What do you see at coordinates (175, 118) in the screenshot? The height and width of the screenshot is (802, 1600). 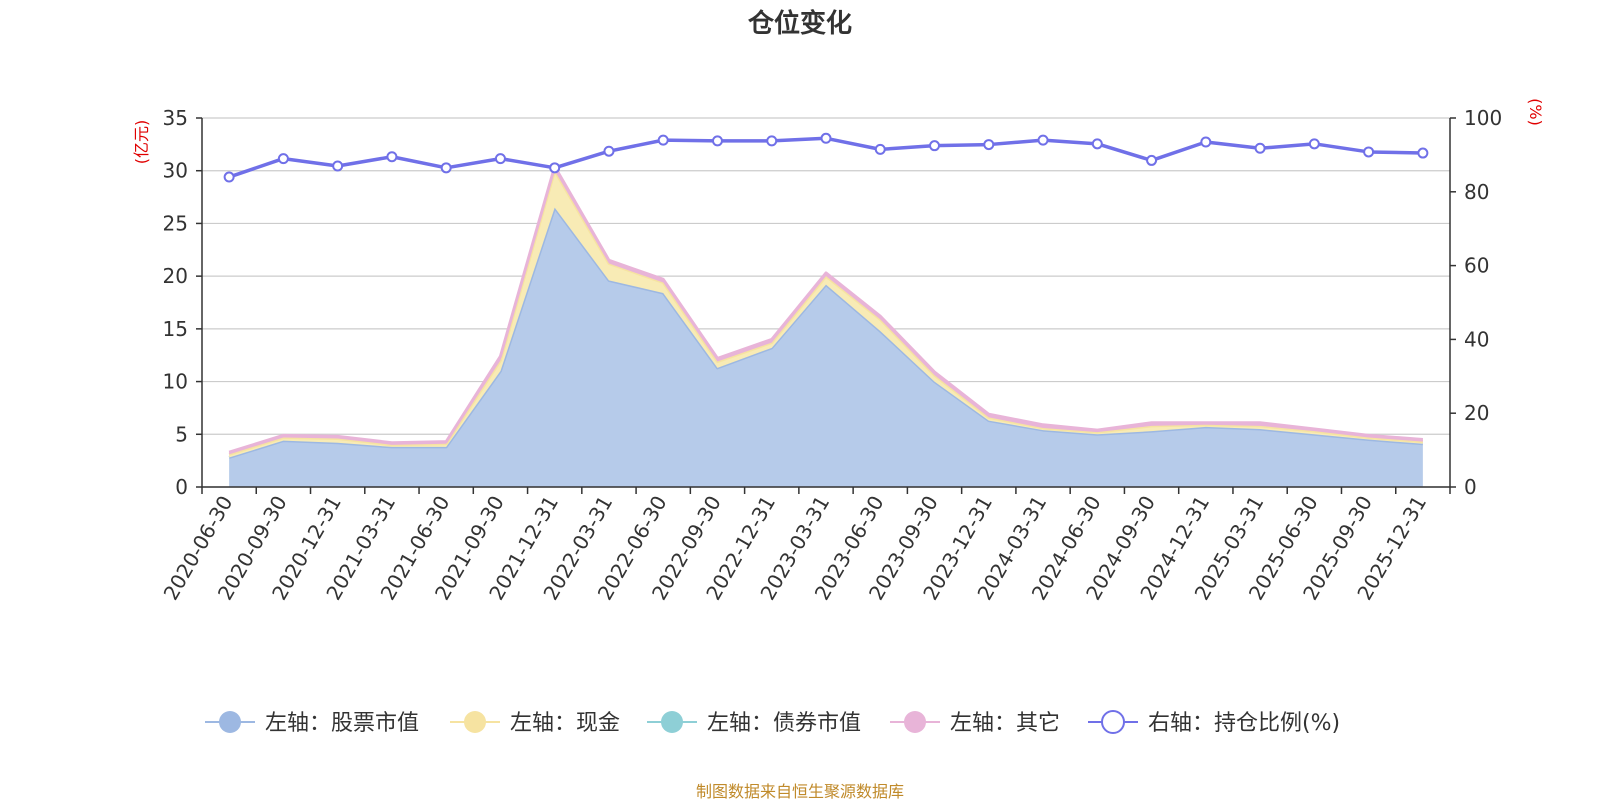 I see `left-axis-tick-label: 35` at bounding box center [175, 118].